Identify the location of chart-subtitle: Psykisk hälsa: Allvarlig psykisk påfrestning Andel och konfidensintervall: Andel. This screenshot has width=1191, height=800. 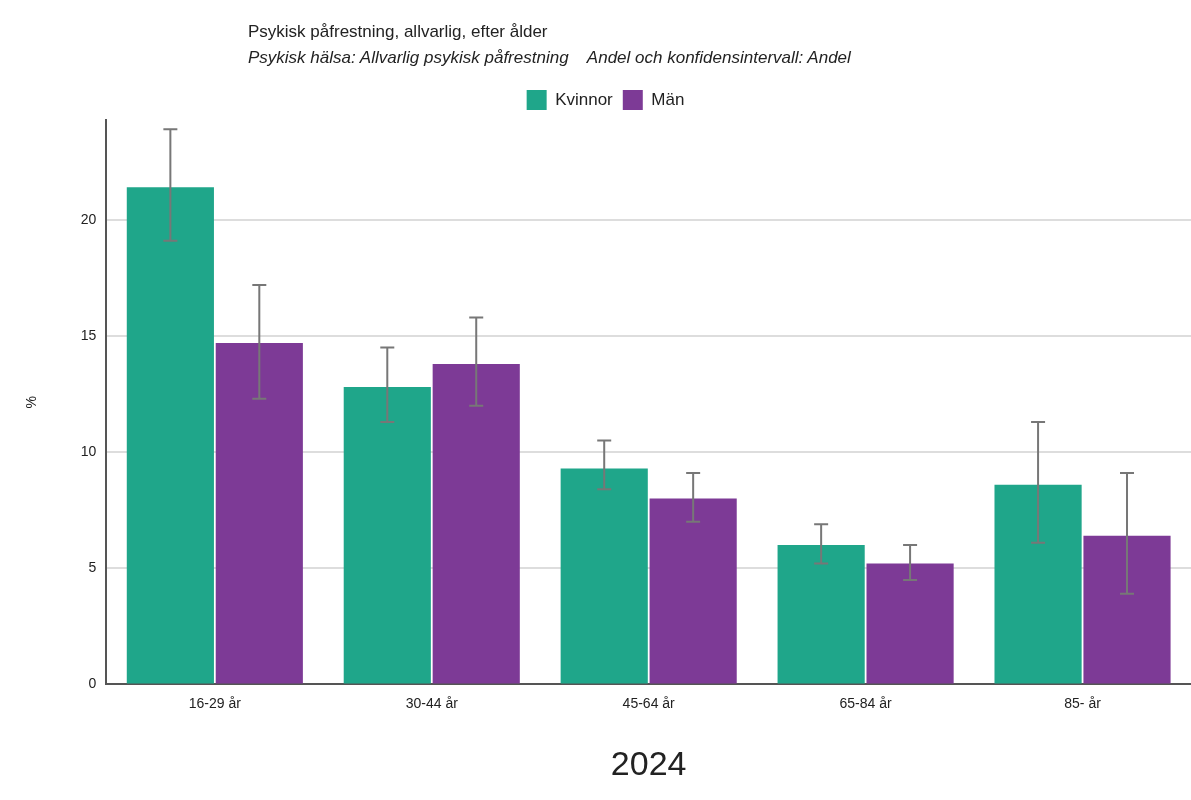
(549, 58).